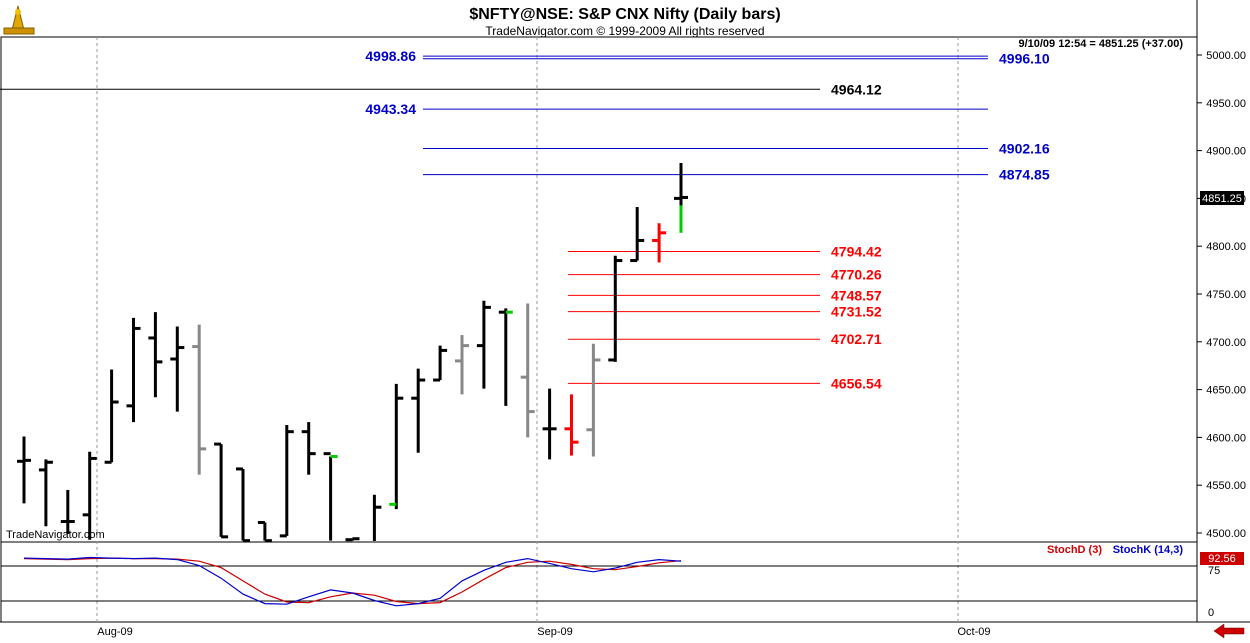 Image resolution: width=1250 pixels, height=643 pixels. I want to click on time-axis: Aug-09 Sep-09 Oct-09, so click(543, 632).